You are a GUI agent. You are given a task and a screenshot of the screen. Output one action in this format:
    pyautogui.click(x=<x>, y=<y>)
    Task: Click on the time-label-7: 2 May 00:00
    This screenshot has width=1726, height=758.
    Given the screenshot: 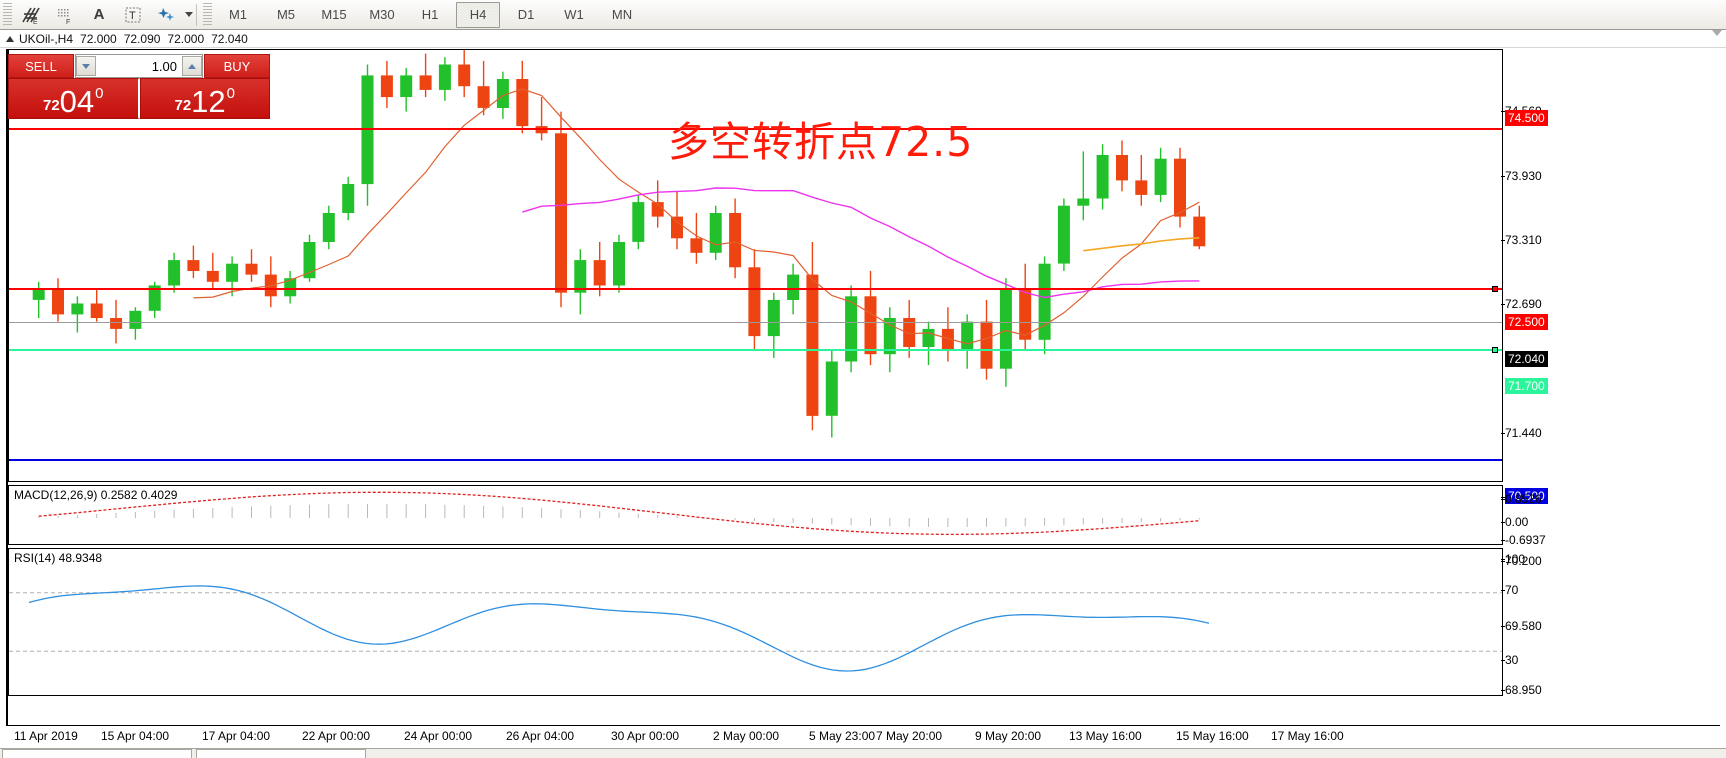 What is the action you would take?
    pyautogui.click(x=746, y=736)
    